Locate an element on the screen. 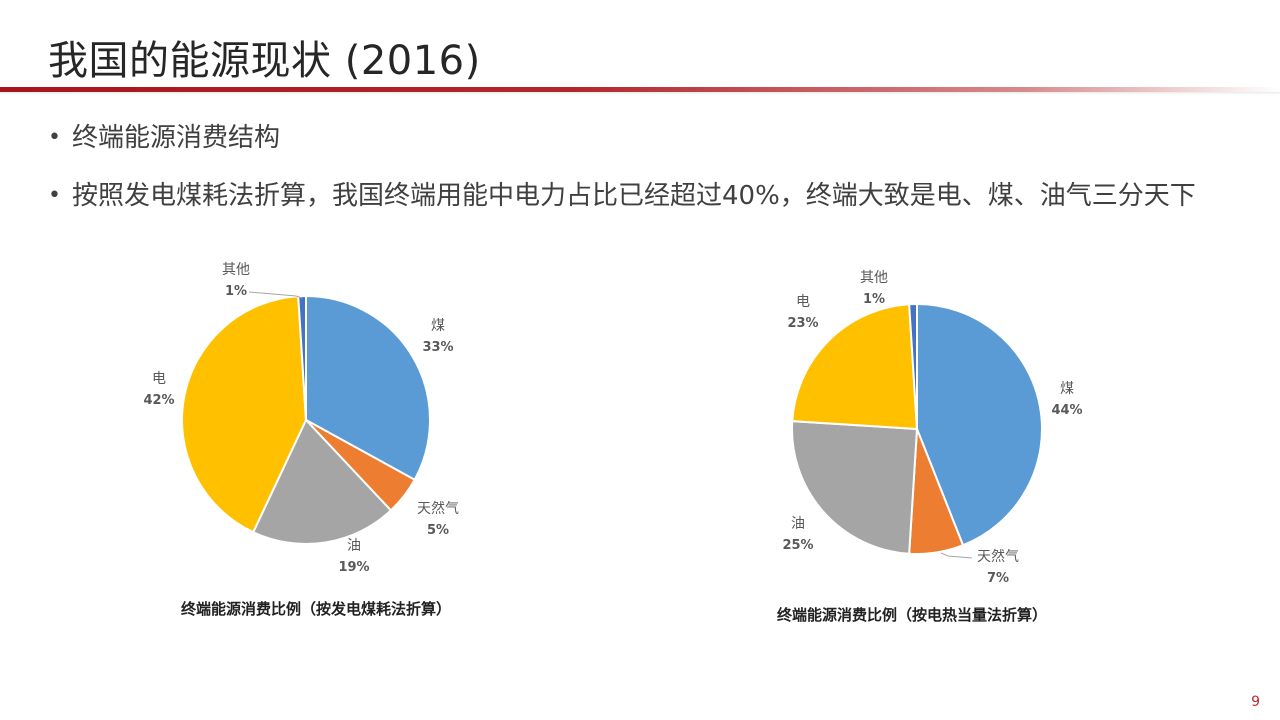  pie-chart-2: 煤 44% 天然气 7% 油 25% 电 23% 其他 1% is located at coordinates (932, 428).